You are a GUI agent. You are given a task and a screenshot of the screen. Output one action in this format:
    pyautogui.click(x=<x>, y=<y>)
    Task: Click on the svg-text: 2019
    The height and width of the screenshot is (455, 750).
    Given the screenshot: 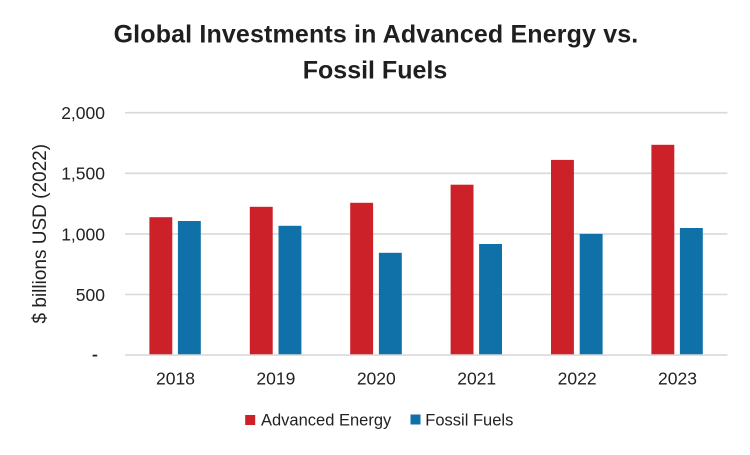 What is the action you would take?
    pyautogui.click(x=275, y=379)
    